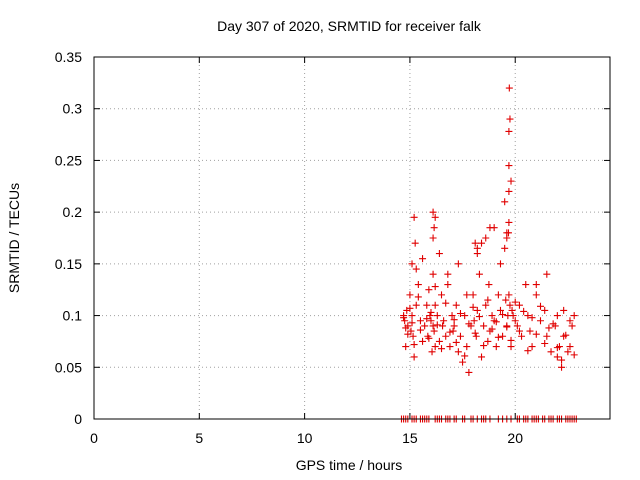  I want to click on y-tick-label: 0.2, so click(73, 212).